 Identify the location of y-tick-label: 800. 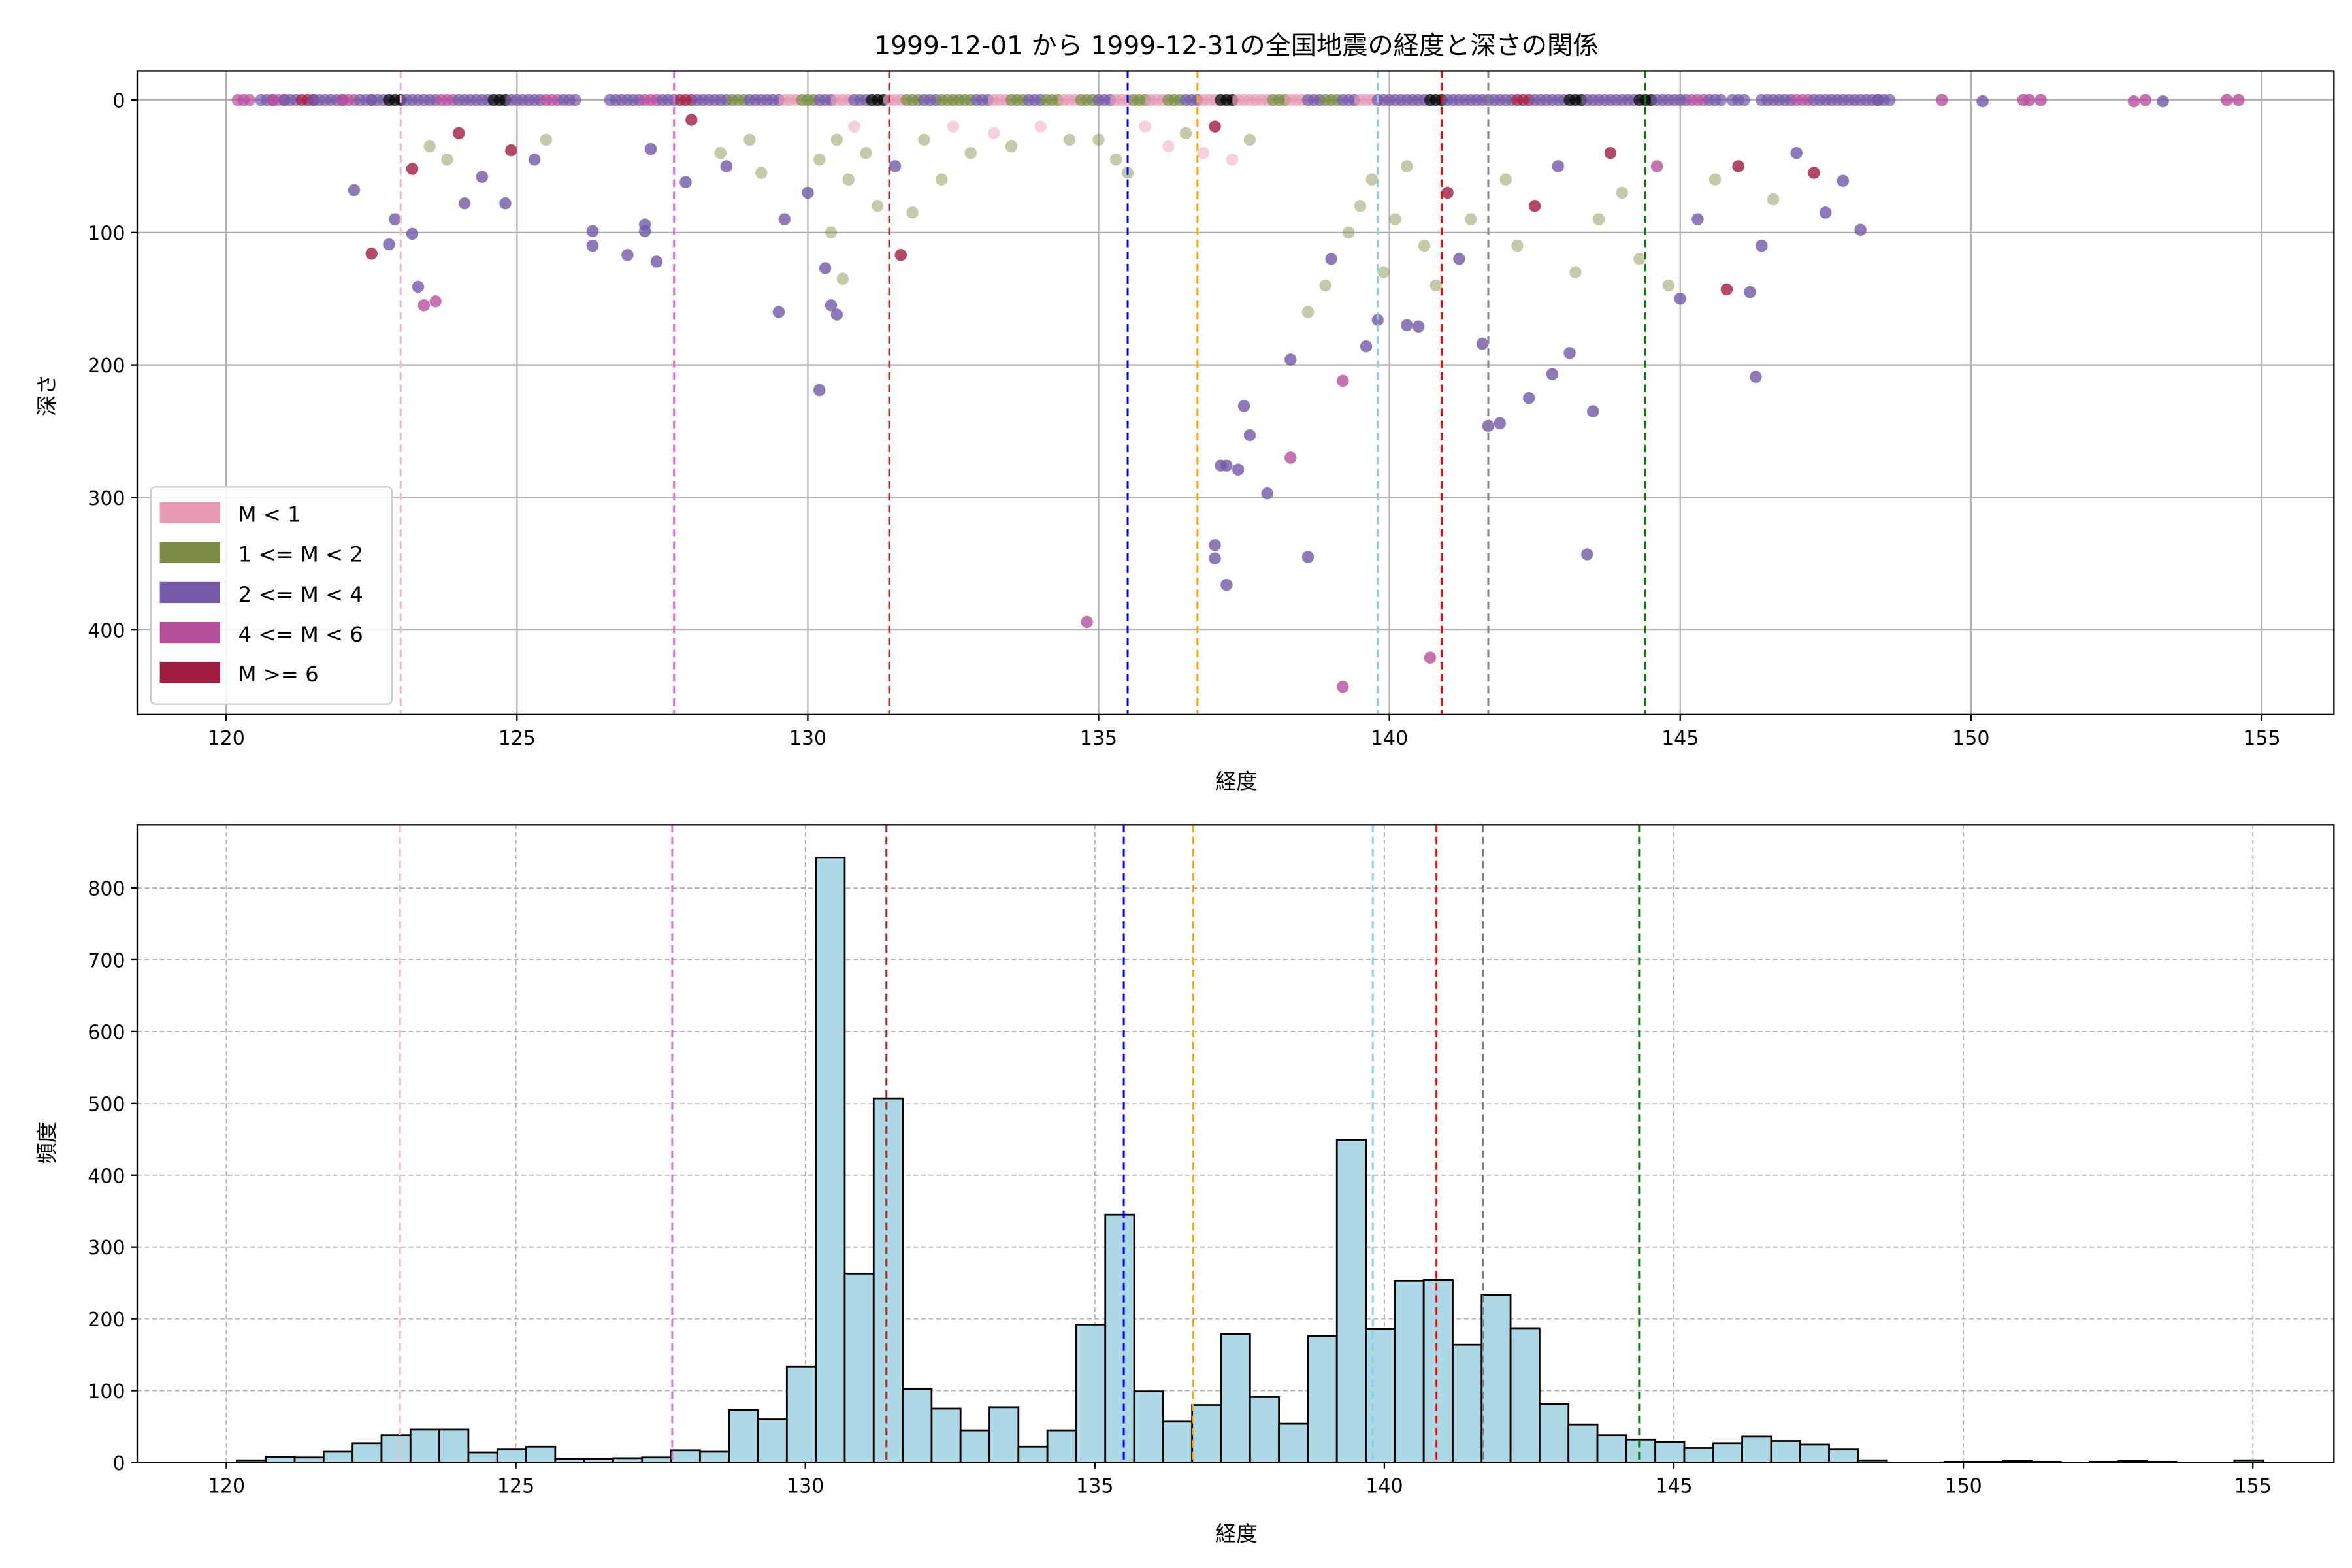
(106, 889).